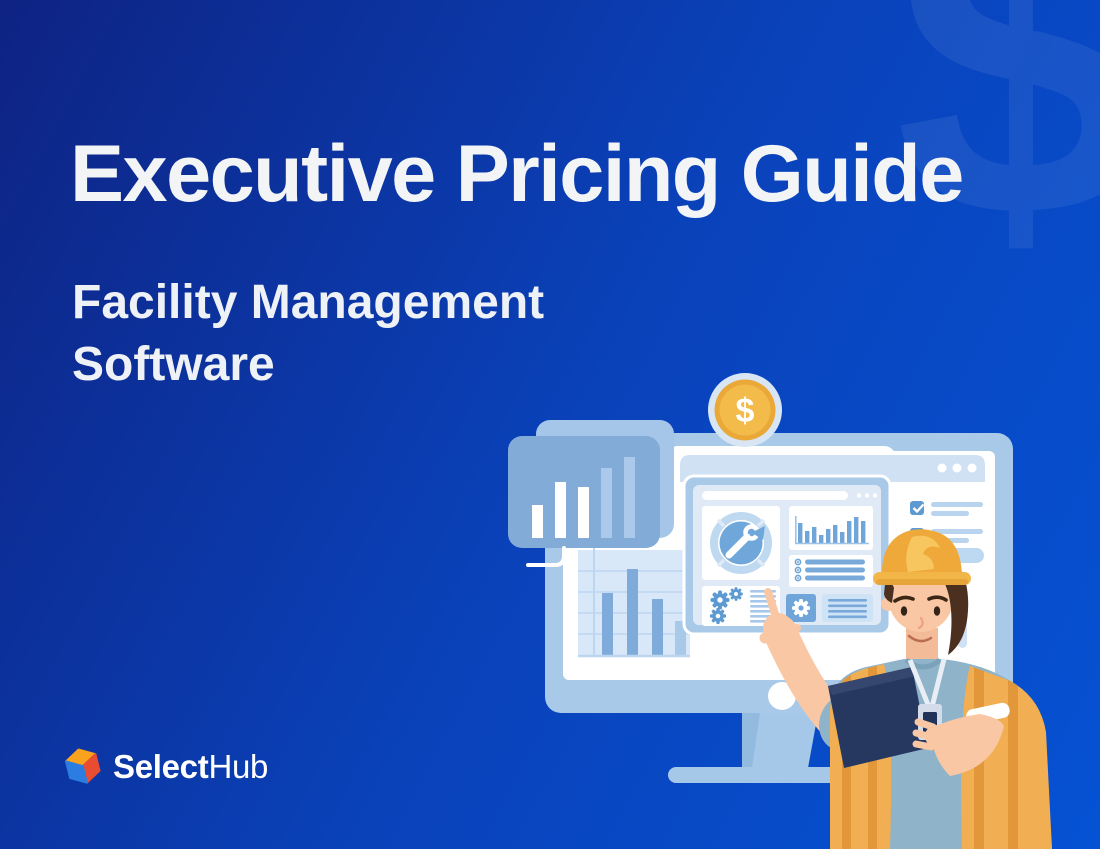 The width and height of the screenshot is (1100, 849). I want to click on floating-chart-panel, so click(591, 493).